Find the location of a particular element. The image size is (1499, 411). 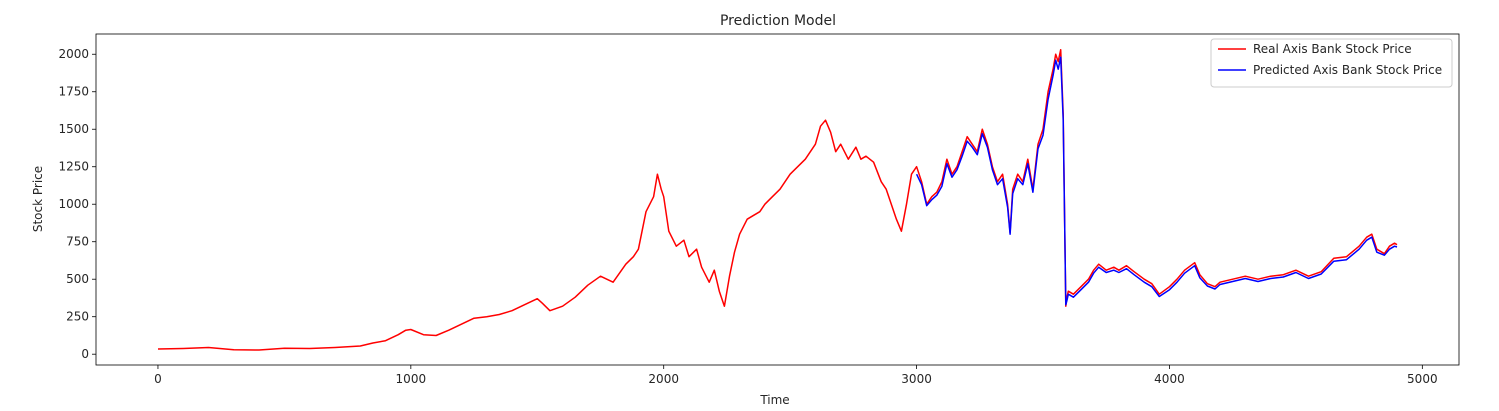

x-tick-label: 1000 is located at coordinates (411, 379).